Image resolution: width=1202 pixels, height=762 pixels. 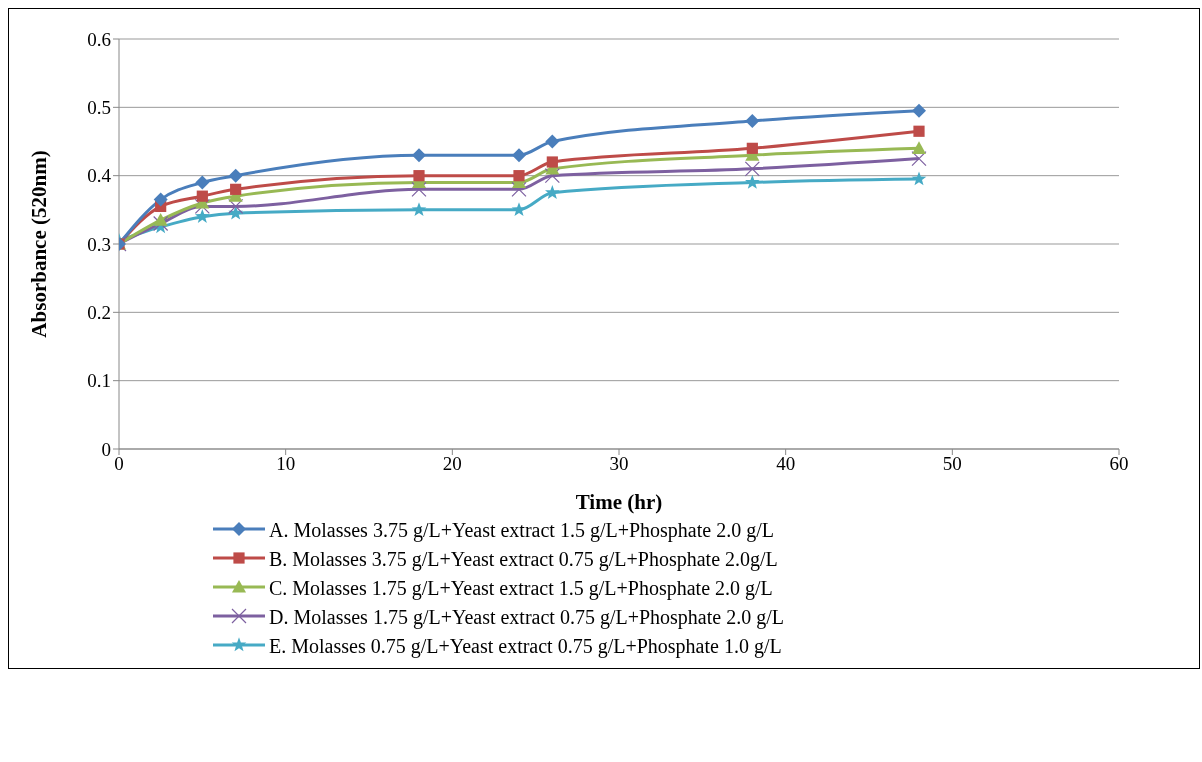 What do you see at coordinates (619, 464) in the screenshot?
I see `x-tick-label: 30` at bounding box center [619, 464].